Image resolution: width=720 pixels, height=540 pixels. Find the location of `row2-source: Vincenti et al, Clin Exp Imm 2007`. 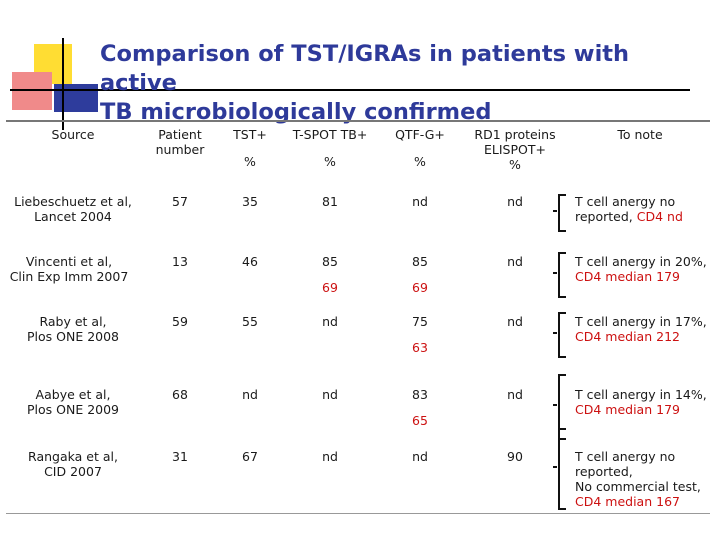

row2-source: Vincenti et al, Clin Exp Imm 2007 is located at coordinates (69, 269).